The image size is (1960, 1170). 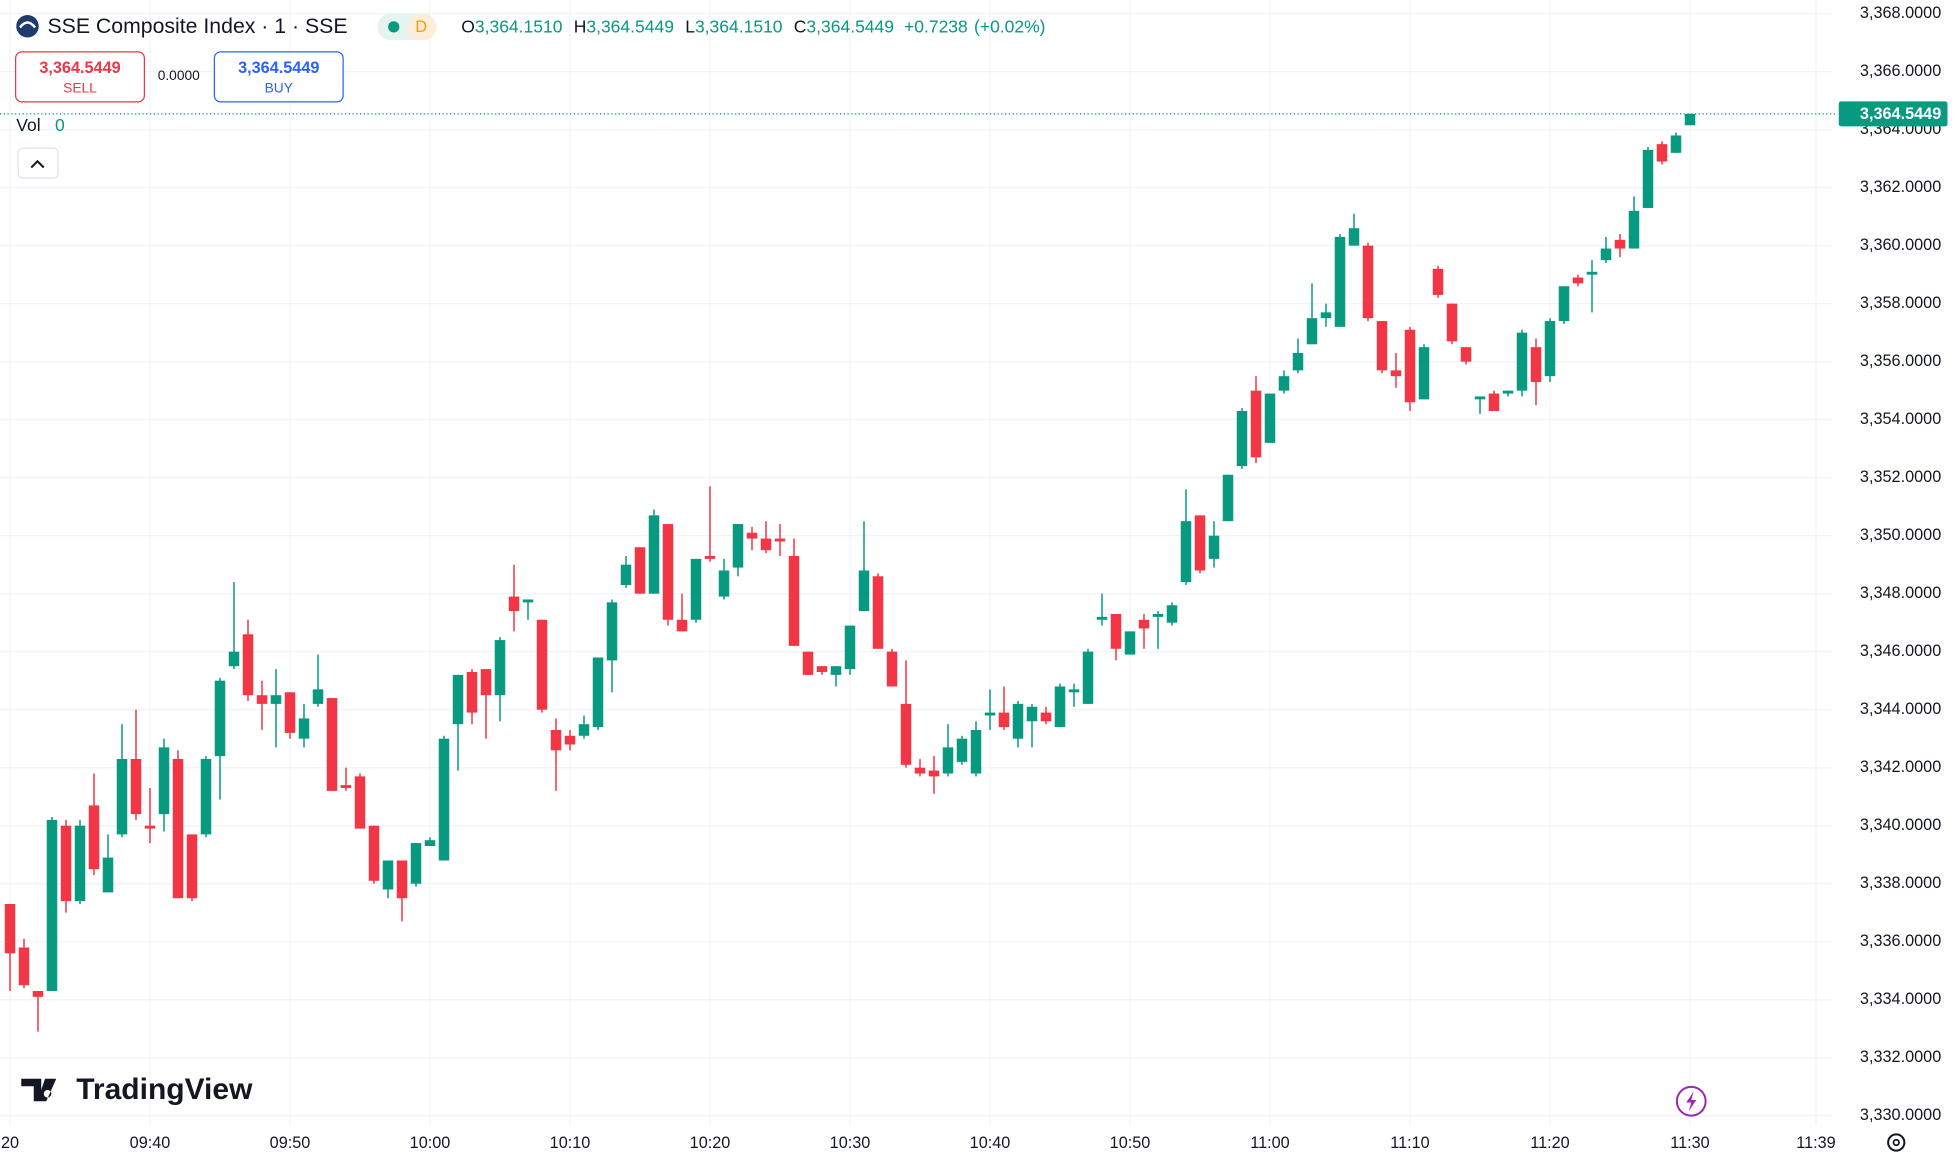 I want to click on y-tick-label: 3,356.0000, so click(x=1900, y=361).